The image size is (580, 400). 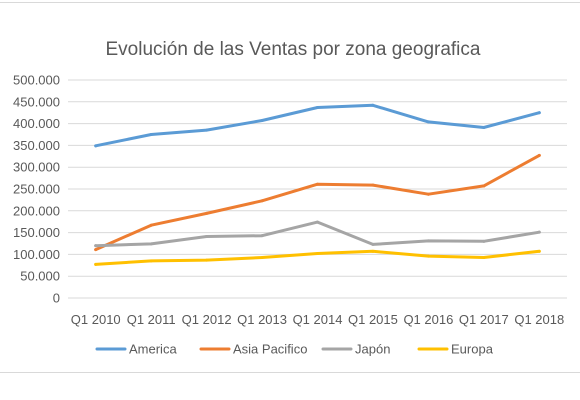 I want to click on legend: America Asia Pacifico Japón Europa, so click(x=294, y=349).